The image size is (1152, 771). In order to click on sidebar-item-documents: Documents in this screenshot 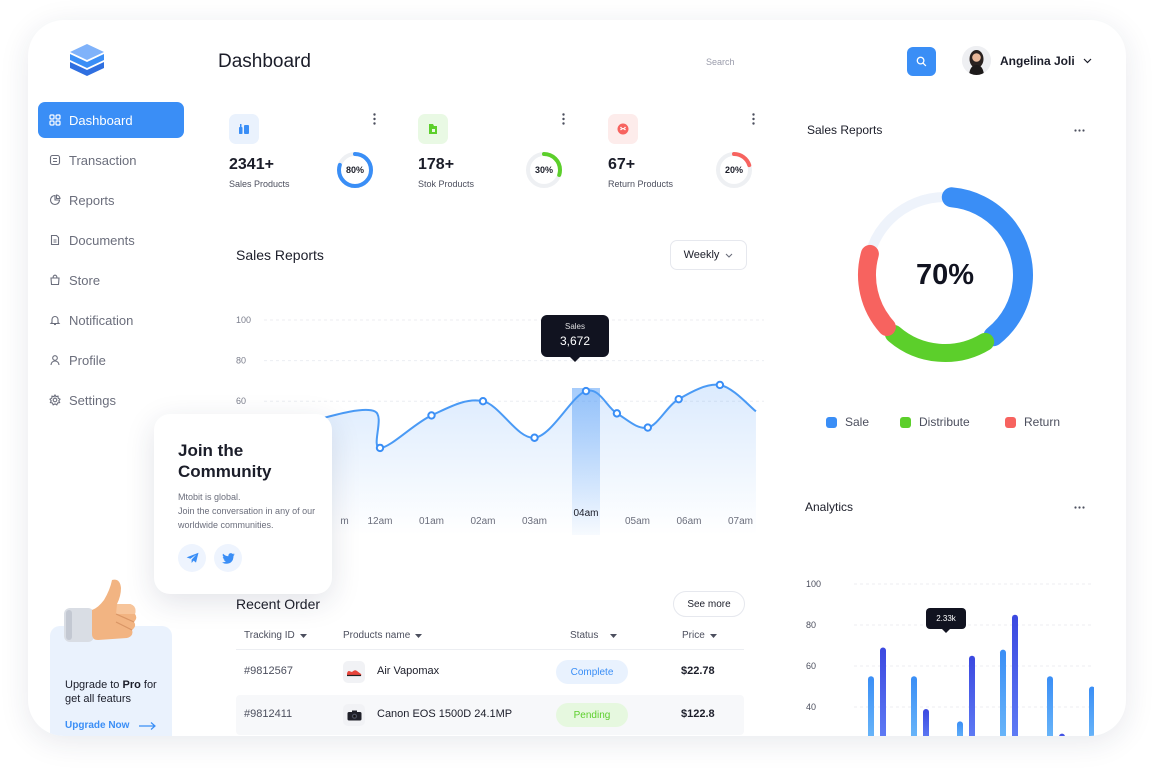, I will do `click(111, 240)`.